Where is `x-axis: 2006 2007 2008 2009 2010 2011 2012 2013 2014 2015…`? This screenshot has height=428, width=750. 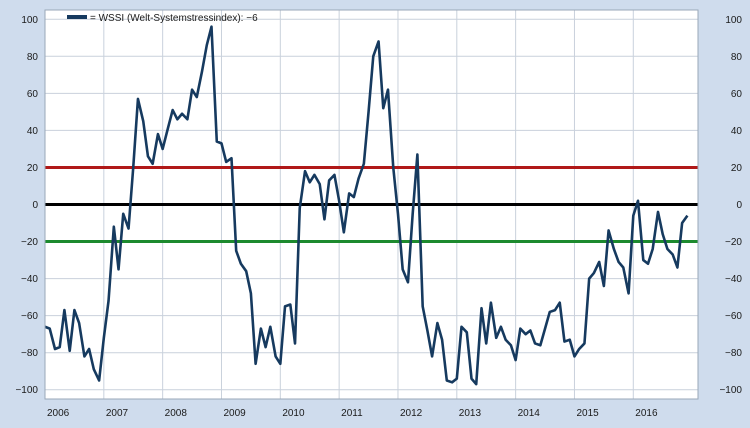 x-axis: 2006 2007 2008 2009 2010 2011 2012 2013 2014 2015… is located at coordinates (352, 413).